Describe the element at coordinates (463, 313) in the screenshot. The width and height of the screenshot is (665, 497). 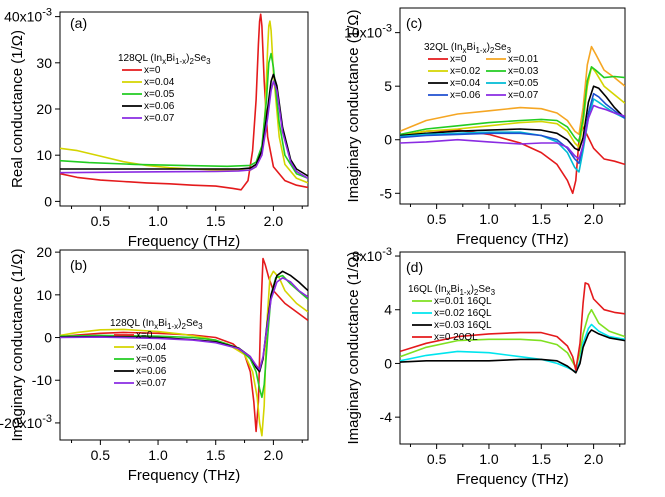
I see `legend-label: x=0.02 16QL` at that location.